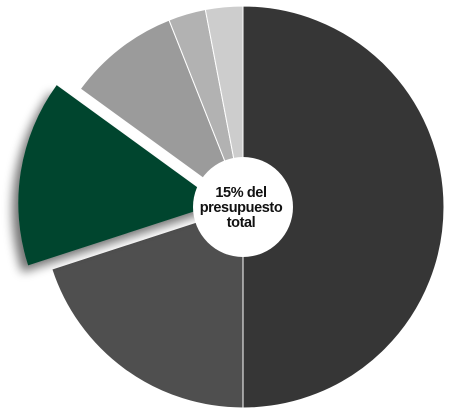 Image resolution: width=450 pixels, height=412 pixels. I want to click on center-hole, so click(243, 207).